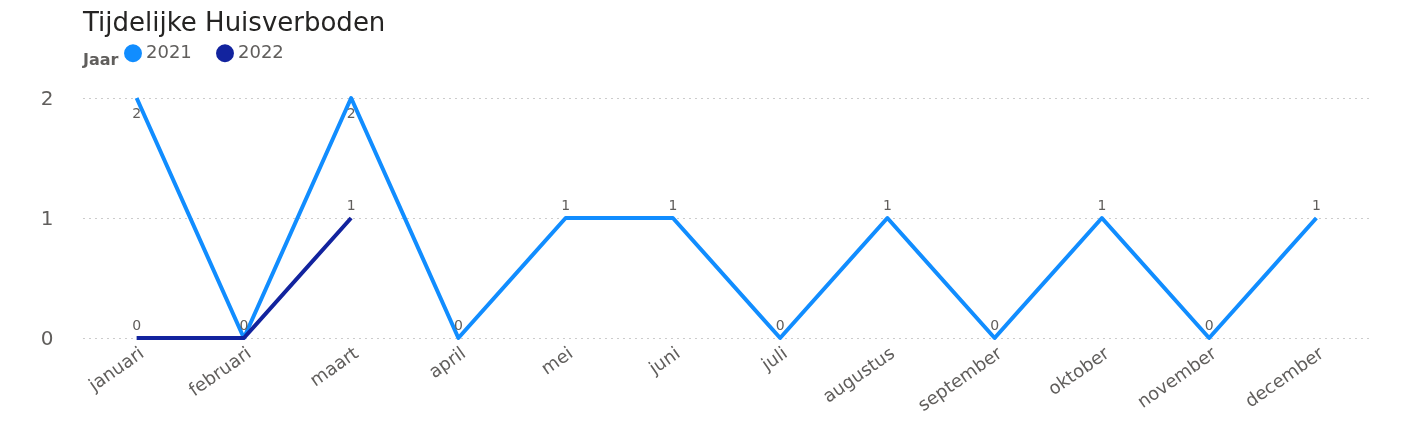  I want to click on y-tick-label: 2, so click(47, 97).